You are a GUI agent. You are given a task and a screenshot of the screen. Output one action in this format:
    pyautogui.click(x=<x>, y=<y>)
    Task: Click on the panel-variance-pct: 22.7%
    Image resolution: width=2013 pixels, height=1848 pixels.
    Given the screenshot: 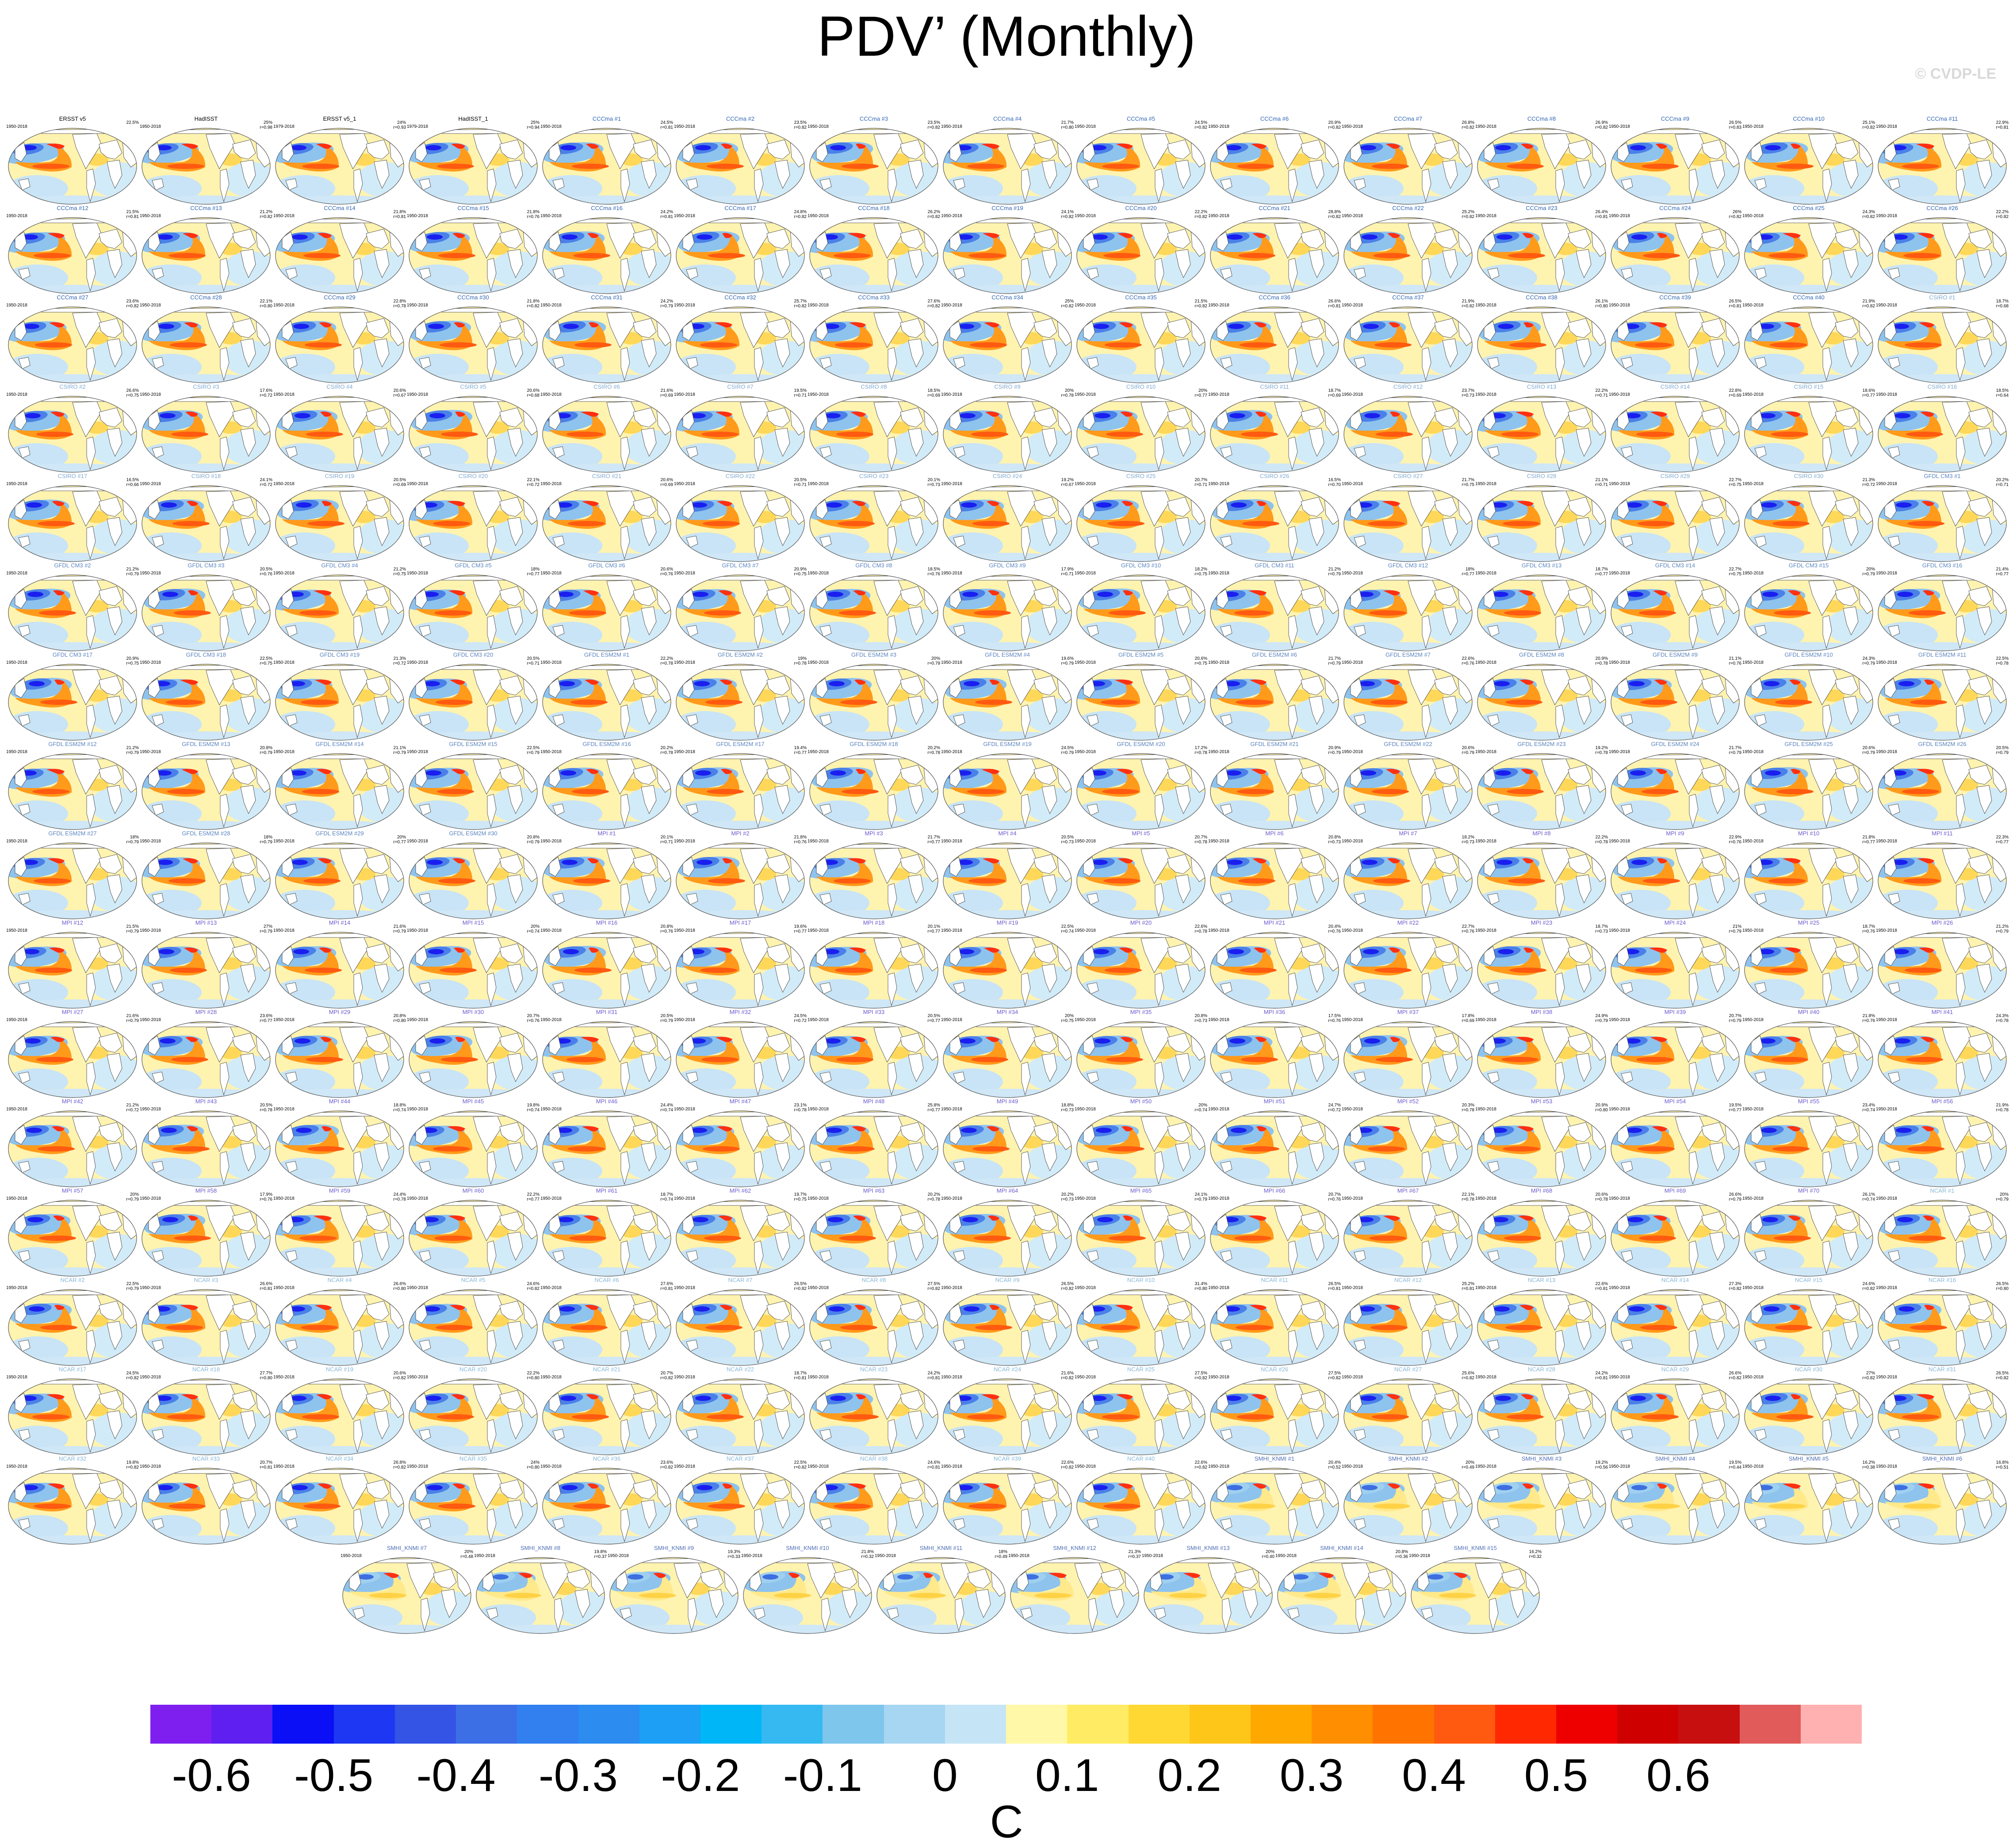 What is the action you would take?
    pyautogui.click(x=1735, y=480)
    